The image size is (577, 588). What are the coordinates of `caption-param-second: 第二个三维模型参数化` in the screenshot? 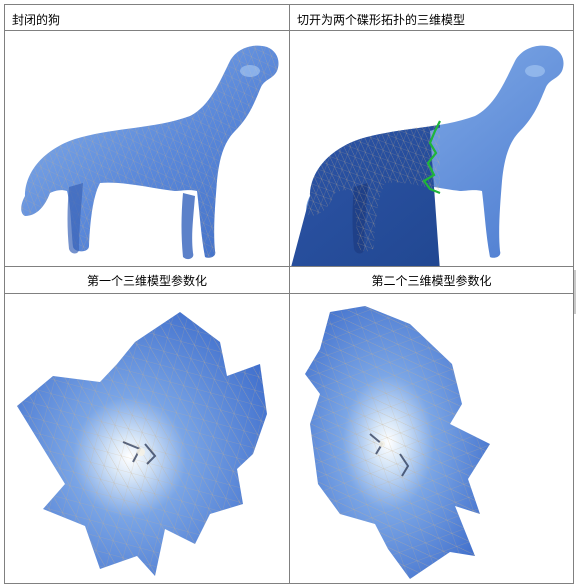 It's located at (431, 281).